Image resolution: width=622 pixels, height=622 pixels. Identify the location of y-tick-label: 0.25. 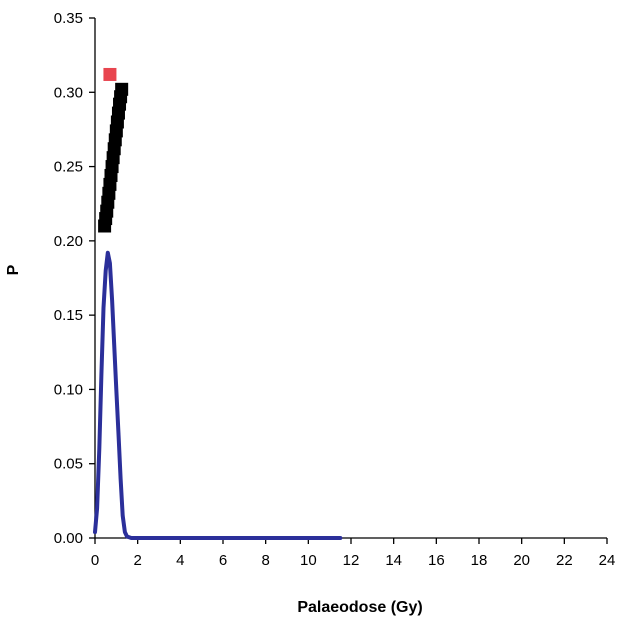
(68, 167).